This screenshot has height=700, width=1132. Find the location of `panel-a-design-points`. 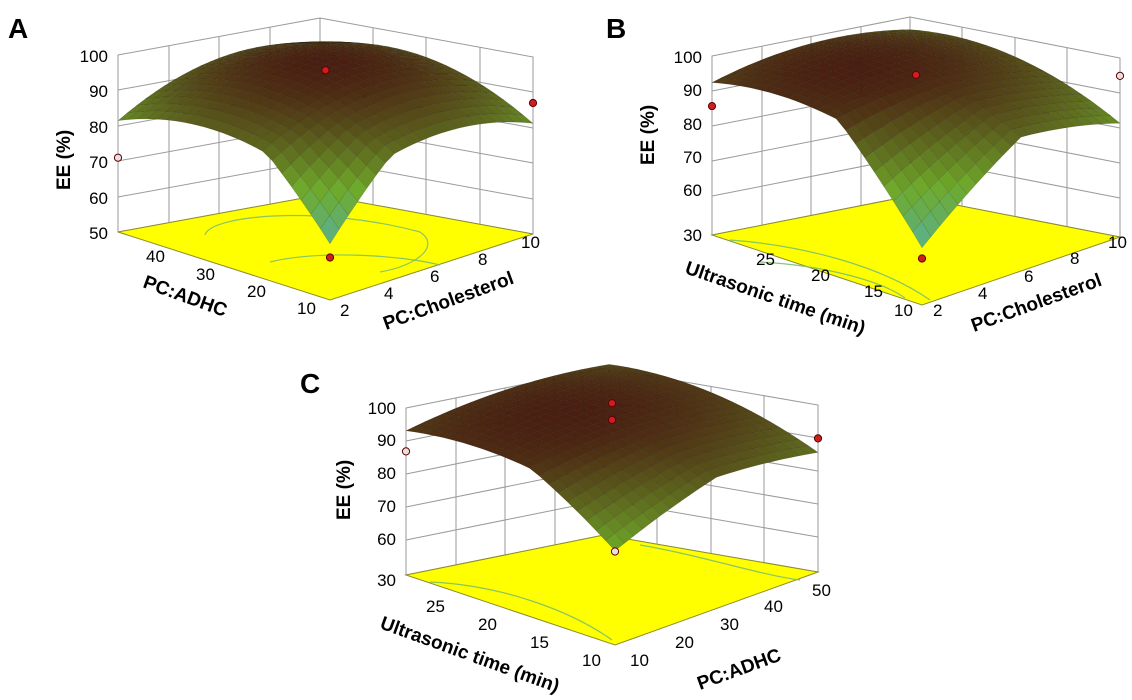

panel-a-design-points is located at coordinates (325, 164).